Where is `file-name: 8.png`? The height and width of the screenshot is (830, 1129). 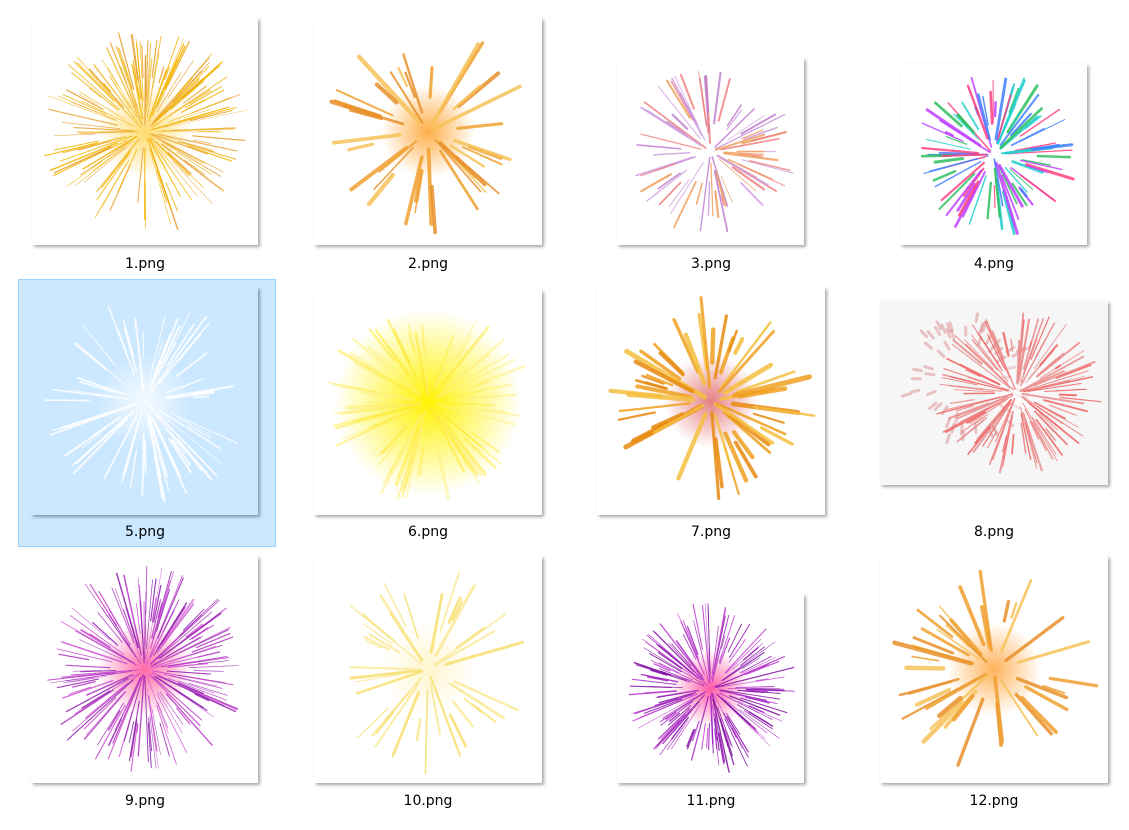 file-name: 8.png is located at coordinates (993, 532).